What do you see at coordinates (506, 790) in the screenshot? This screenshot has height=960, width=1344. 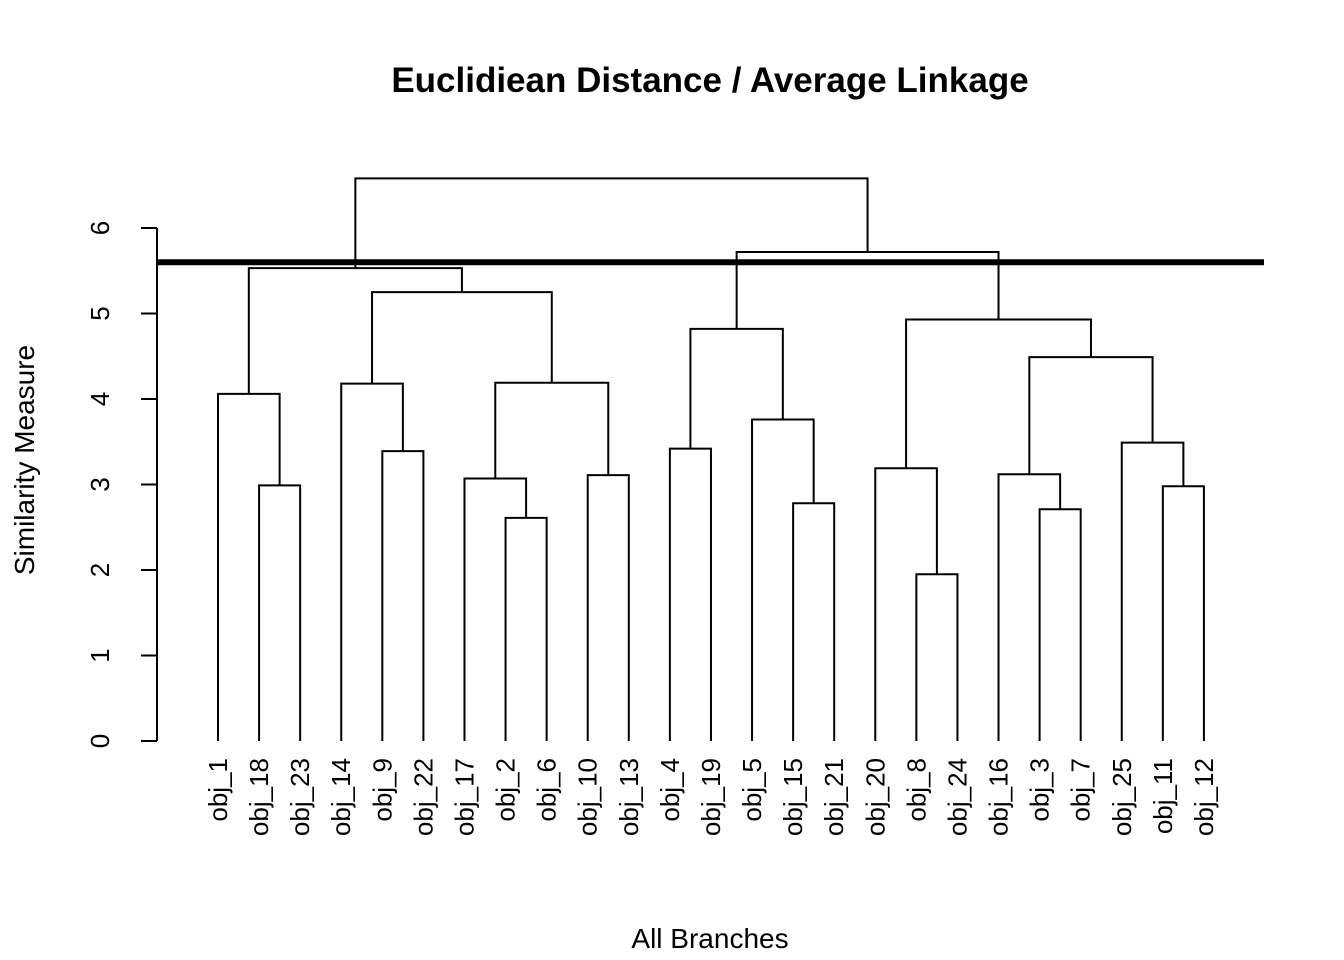 I see `leaf-label: obj_2` at bounding box center [506, 790].